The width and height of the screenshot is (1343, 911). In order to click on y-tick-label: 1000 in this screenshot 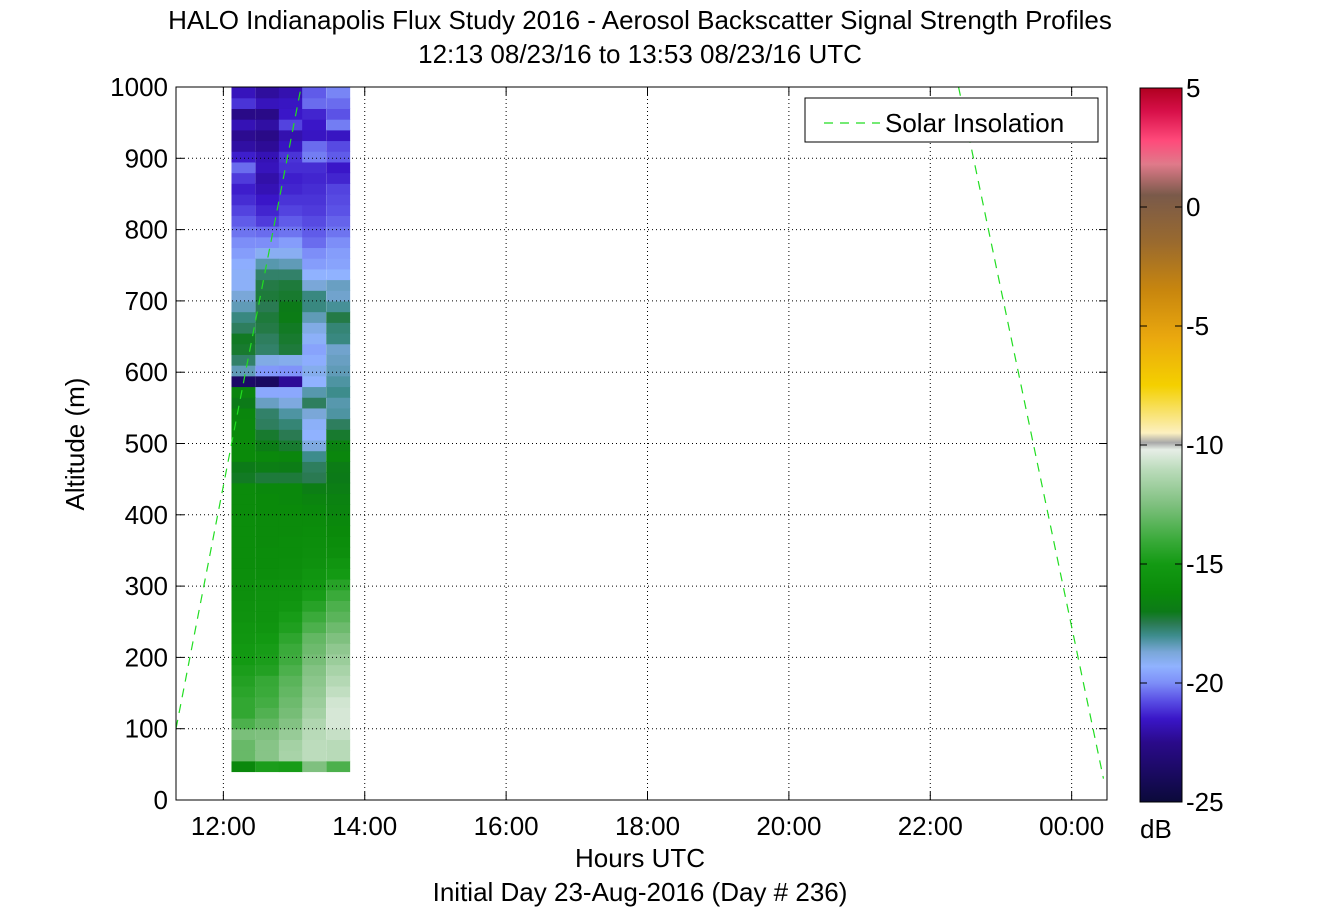, I will do `click(139, 87)`.